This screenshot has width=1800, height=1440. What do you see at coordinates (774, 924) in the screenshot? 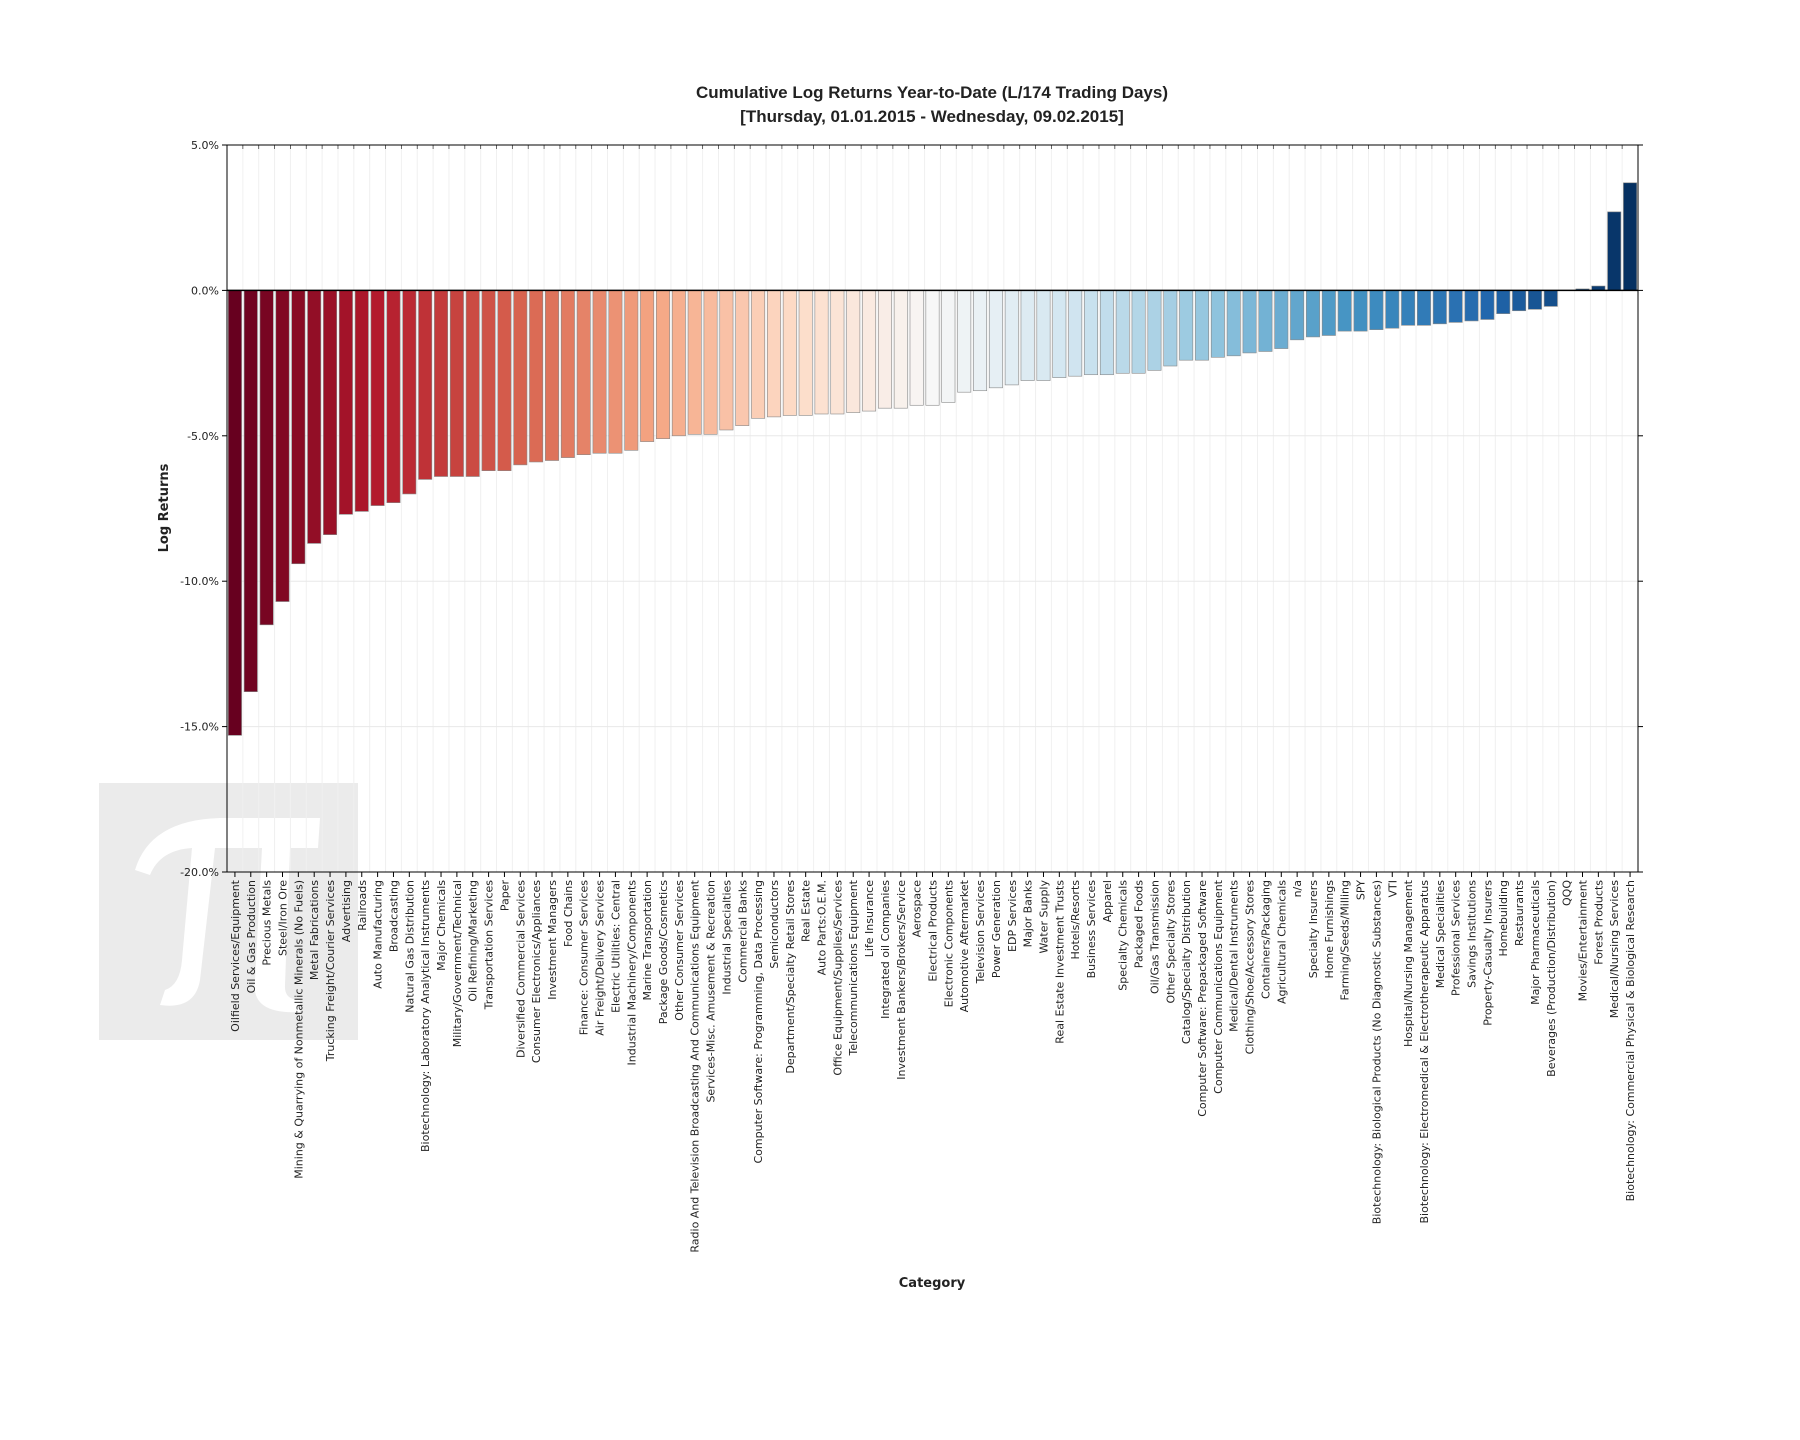
I see `x-tick-label: Semiconductors` at bounding box center [774, 924].